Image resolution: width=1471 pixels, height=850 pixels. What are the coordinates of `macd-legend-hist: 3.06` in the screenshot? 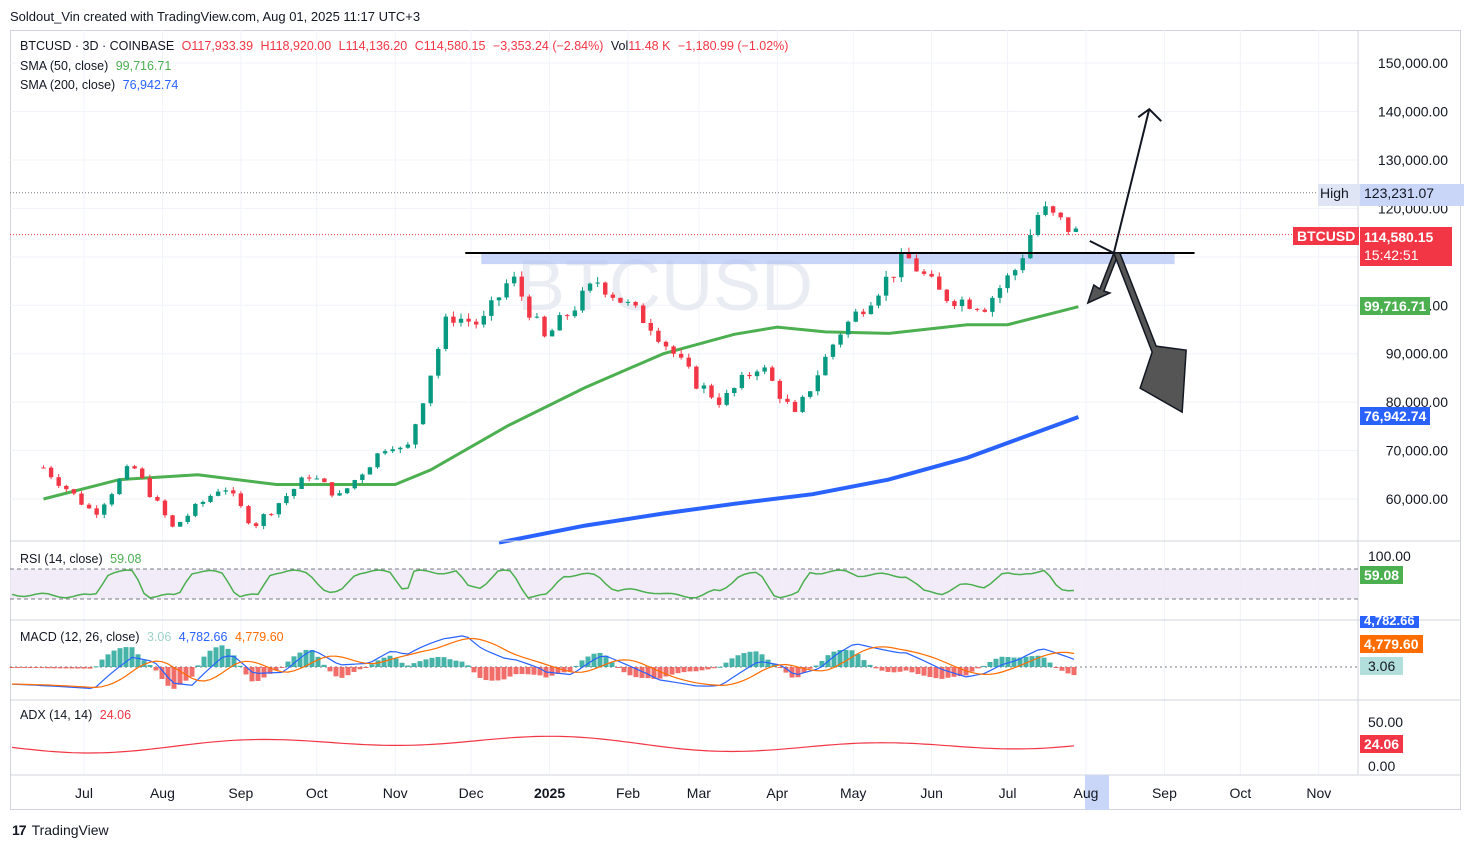 It's located at (159, 637).